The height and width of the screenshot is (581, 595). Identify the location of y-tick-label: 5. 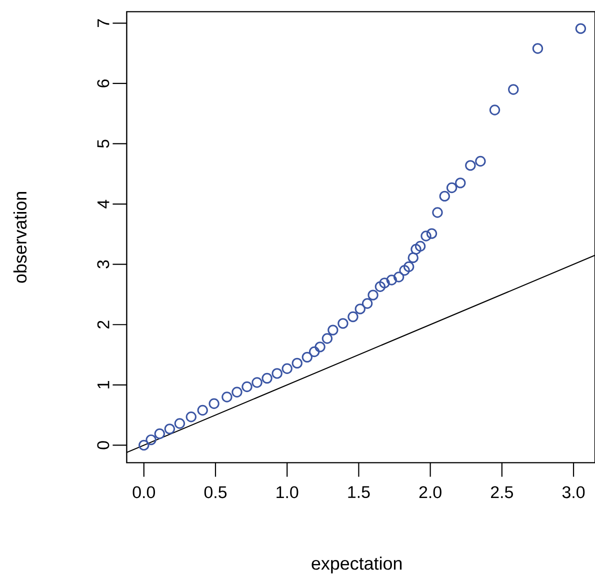
(103, 144).